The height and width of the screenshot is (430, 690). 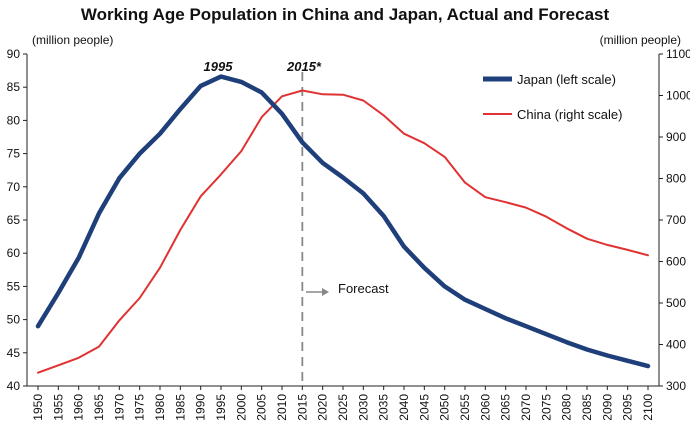 I want to click on right-tick-label: 1000, so click(x=678, y=96).